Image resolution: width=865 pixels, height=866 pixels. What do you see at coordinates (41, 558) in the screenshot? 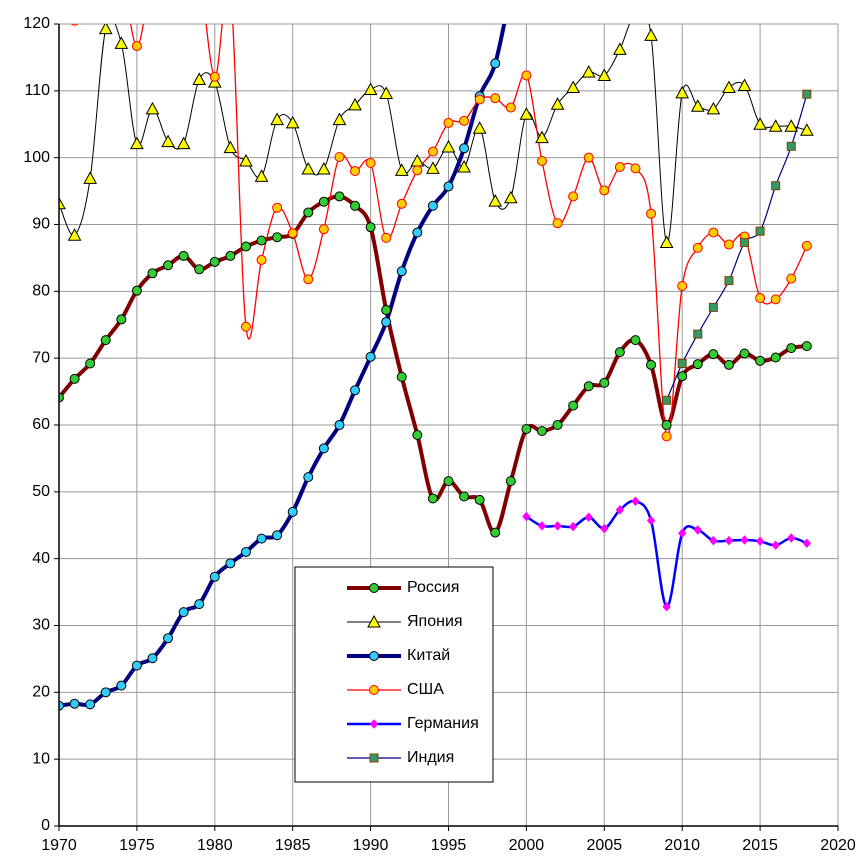
I see `y-tick-label: 40` at bounding box center [41, 558].